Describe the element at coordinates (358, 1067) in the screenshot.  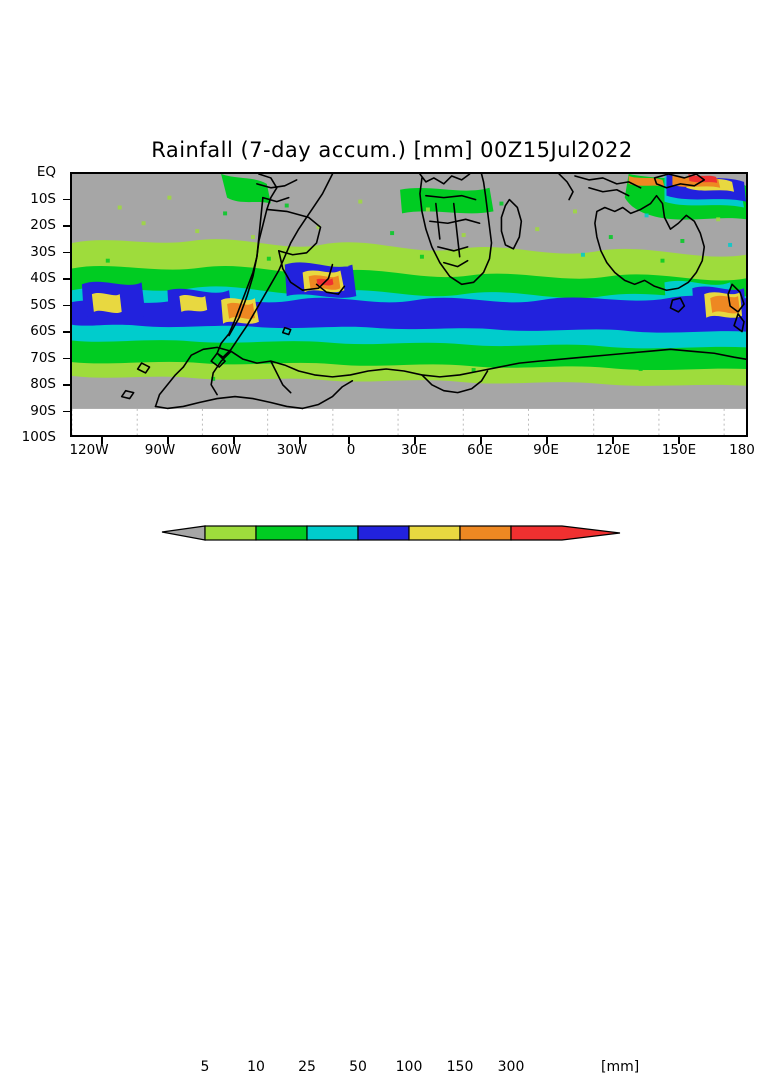
I see `colorbar-tick-50: 50` at that location.